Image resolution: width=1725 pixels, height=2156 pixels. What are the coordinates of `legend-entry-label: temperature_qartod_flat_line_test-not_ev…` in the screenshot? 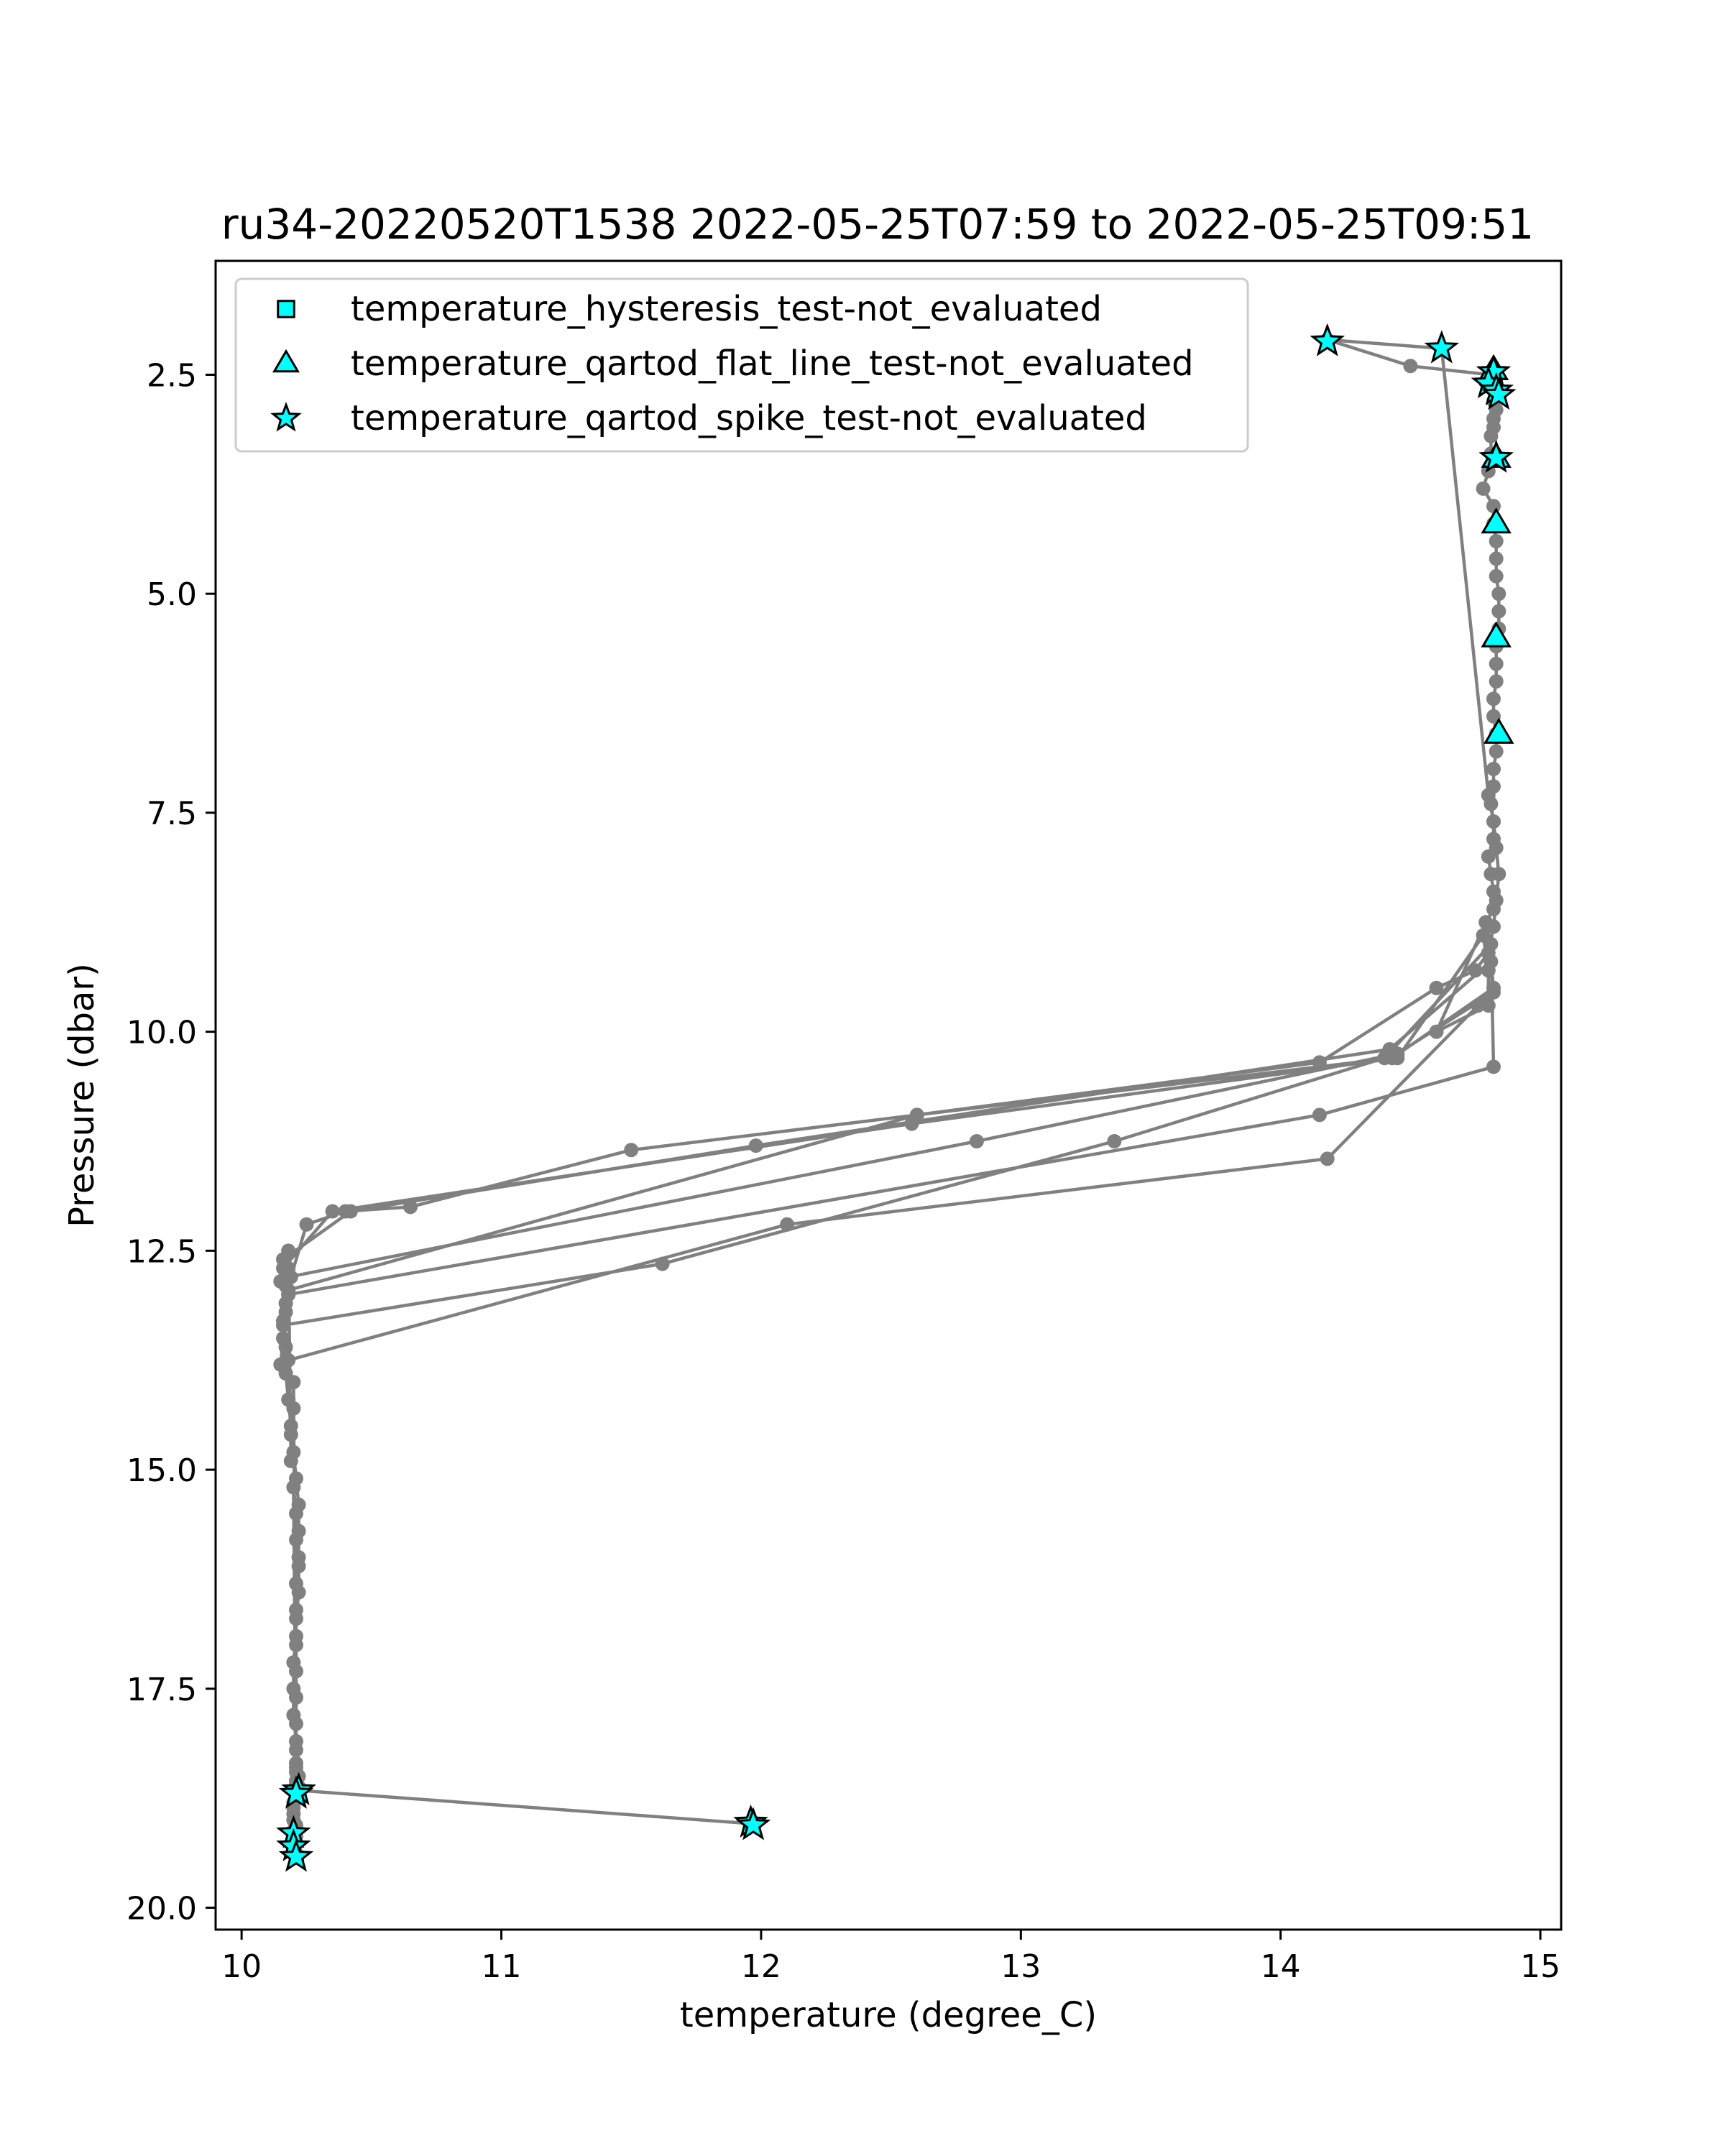 It's located at (772, 364).